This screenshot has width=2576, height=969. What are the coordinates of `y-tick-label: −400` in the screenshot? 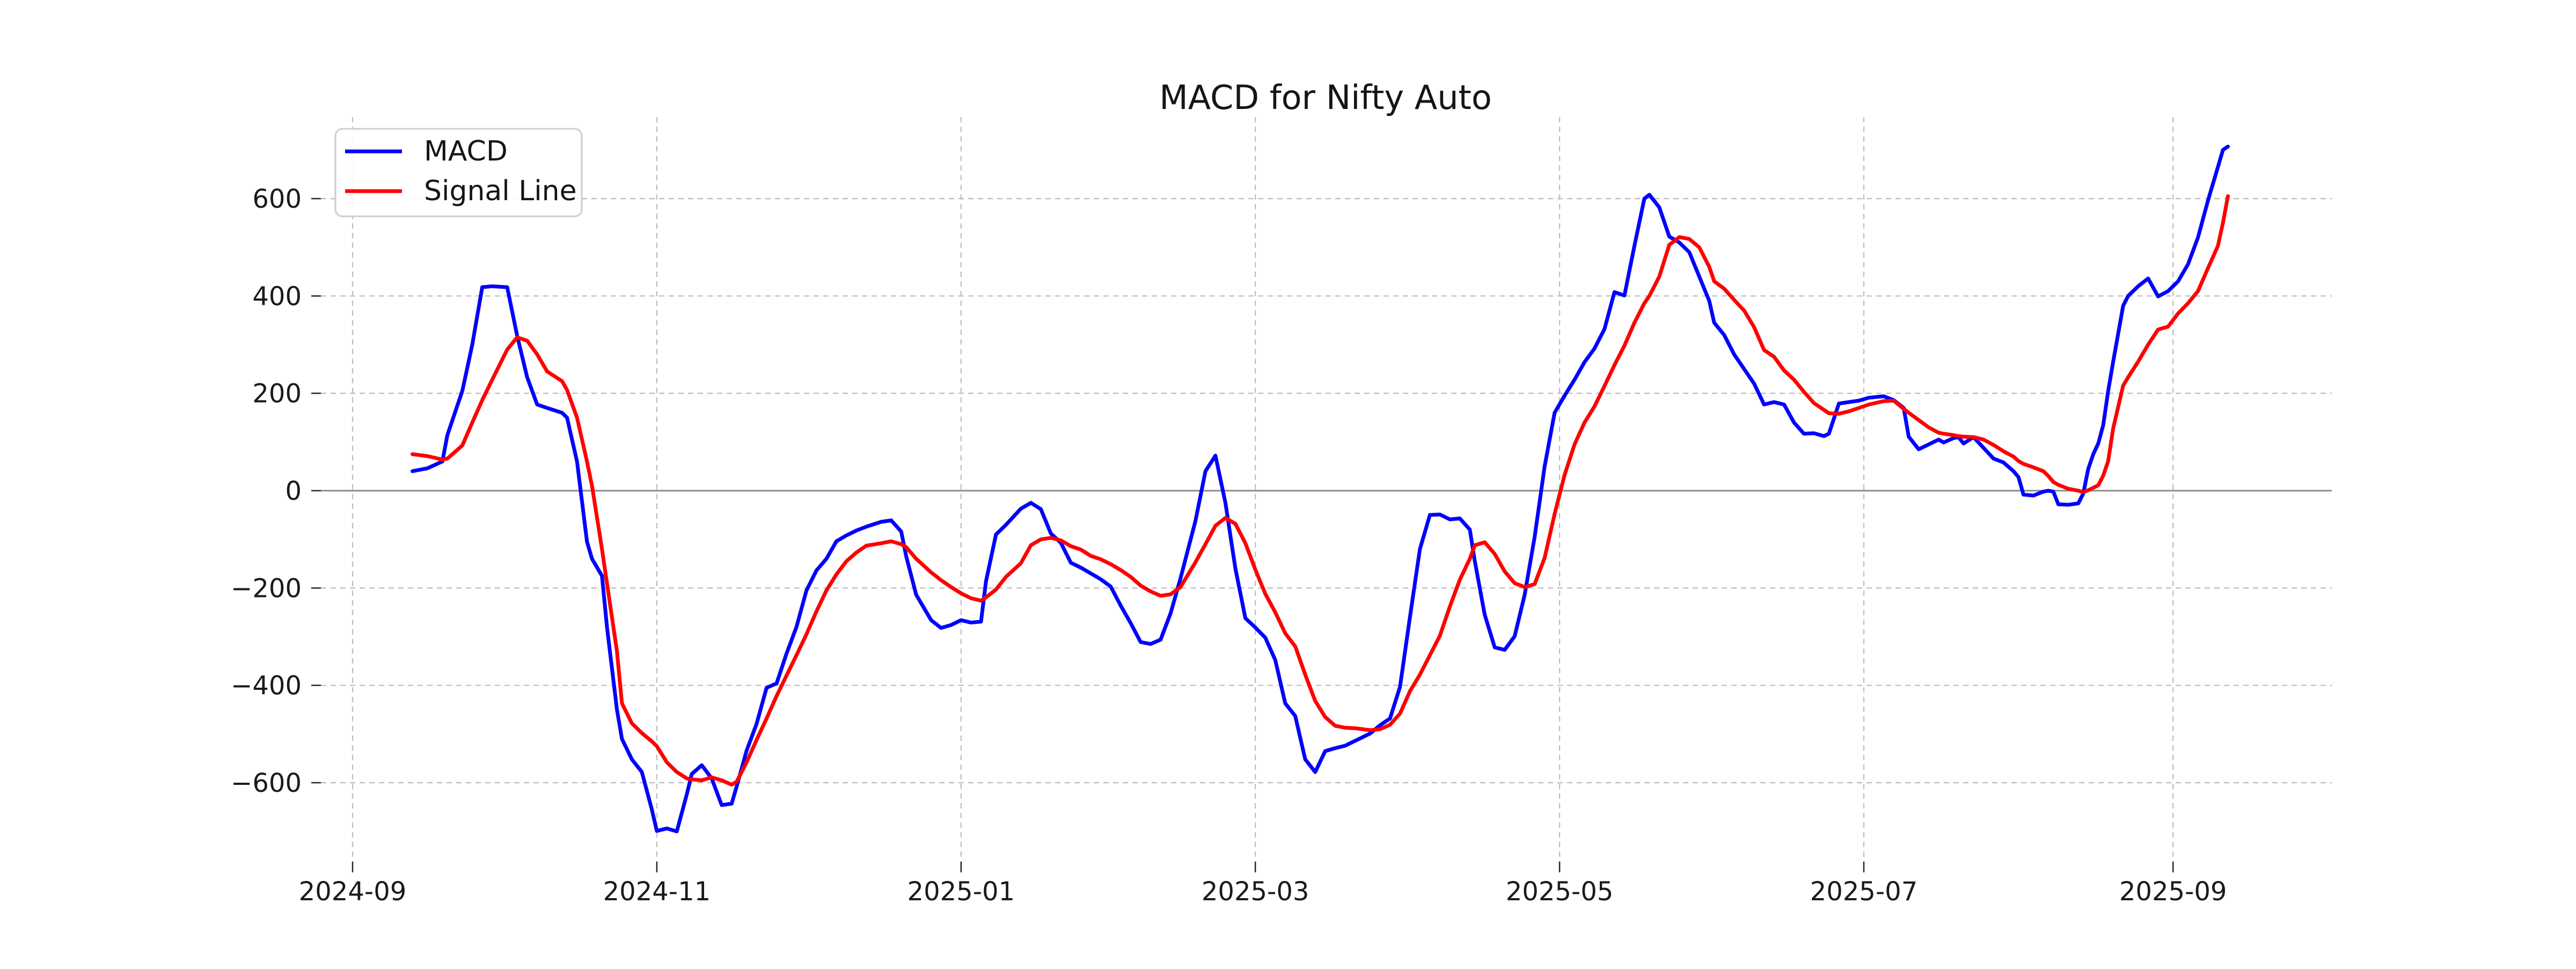 It's located at (266, 686).